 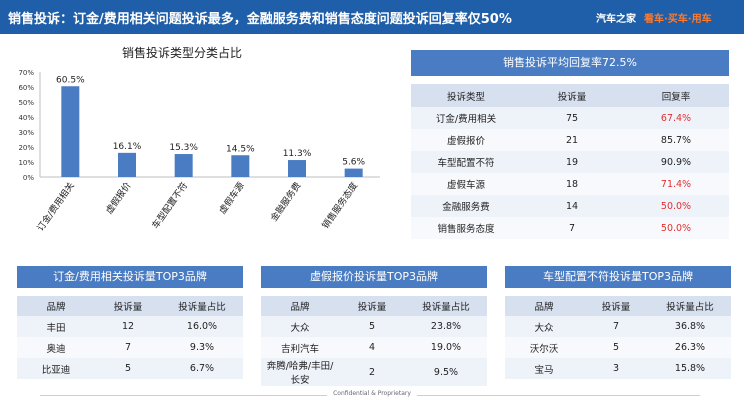 What do you see at coordinates (446, 372) in the screenshot?
I see `top3-cell: 9.5%` at bounding box center [446, 372].